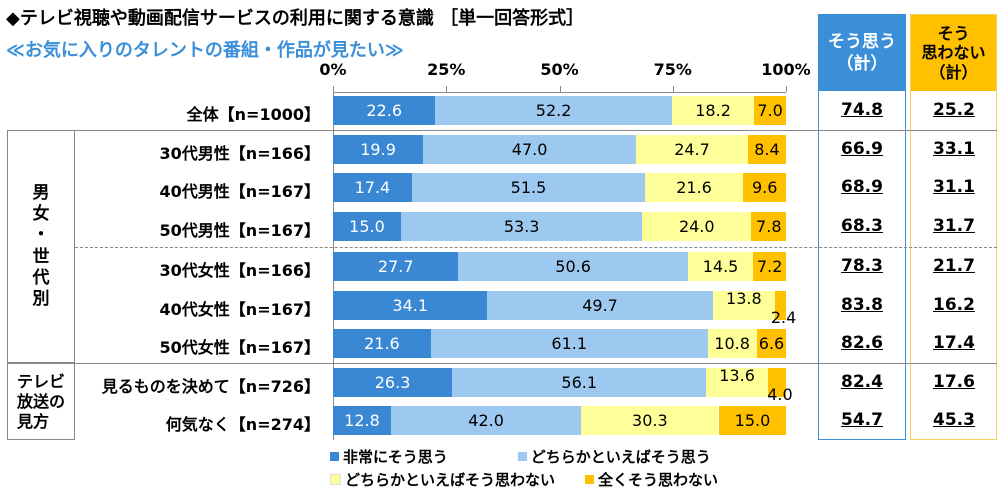 This screenshot has height=493, width=1000. I want to click on row-label: 50代男性【n=167】, so click(239, 230).